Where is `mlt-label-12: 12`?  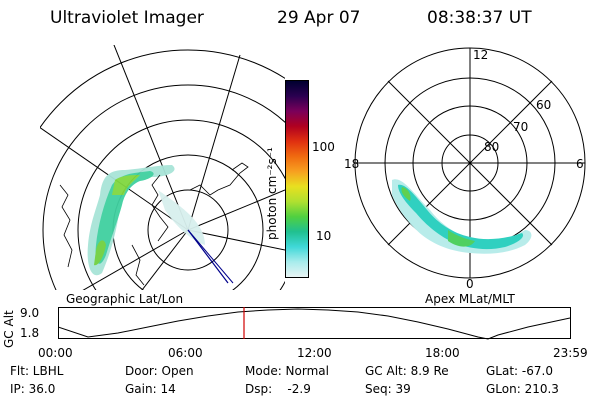
mlt-label-12: 12 is located at coordinates (480, 55).